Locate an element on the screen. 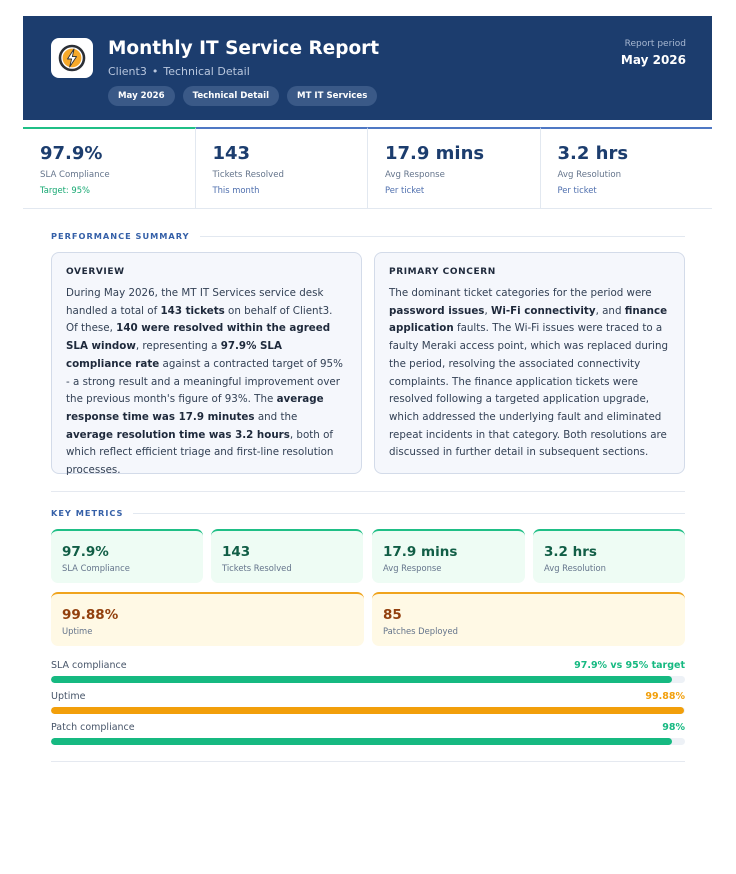 The width and height of the screenshot is (736, 874). progress-patch-compliance: Patch compliance 98% is located at coordinates (368, 733).